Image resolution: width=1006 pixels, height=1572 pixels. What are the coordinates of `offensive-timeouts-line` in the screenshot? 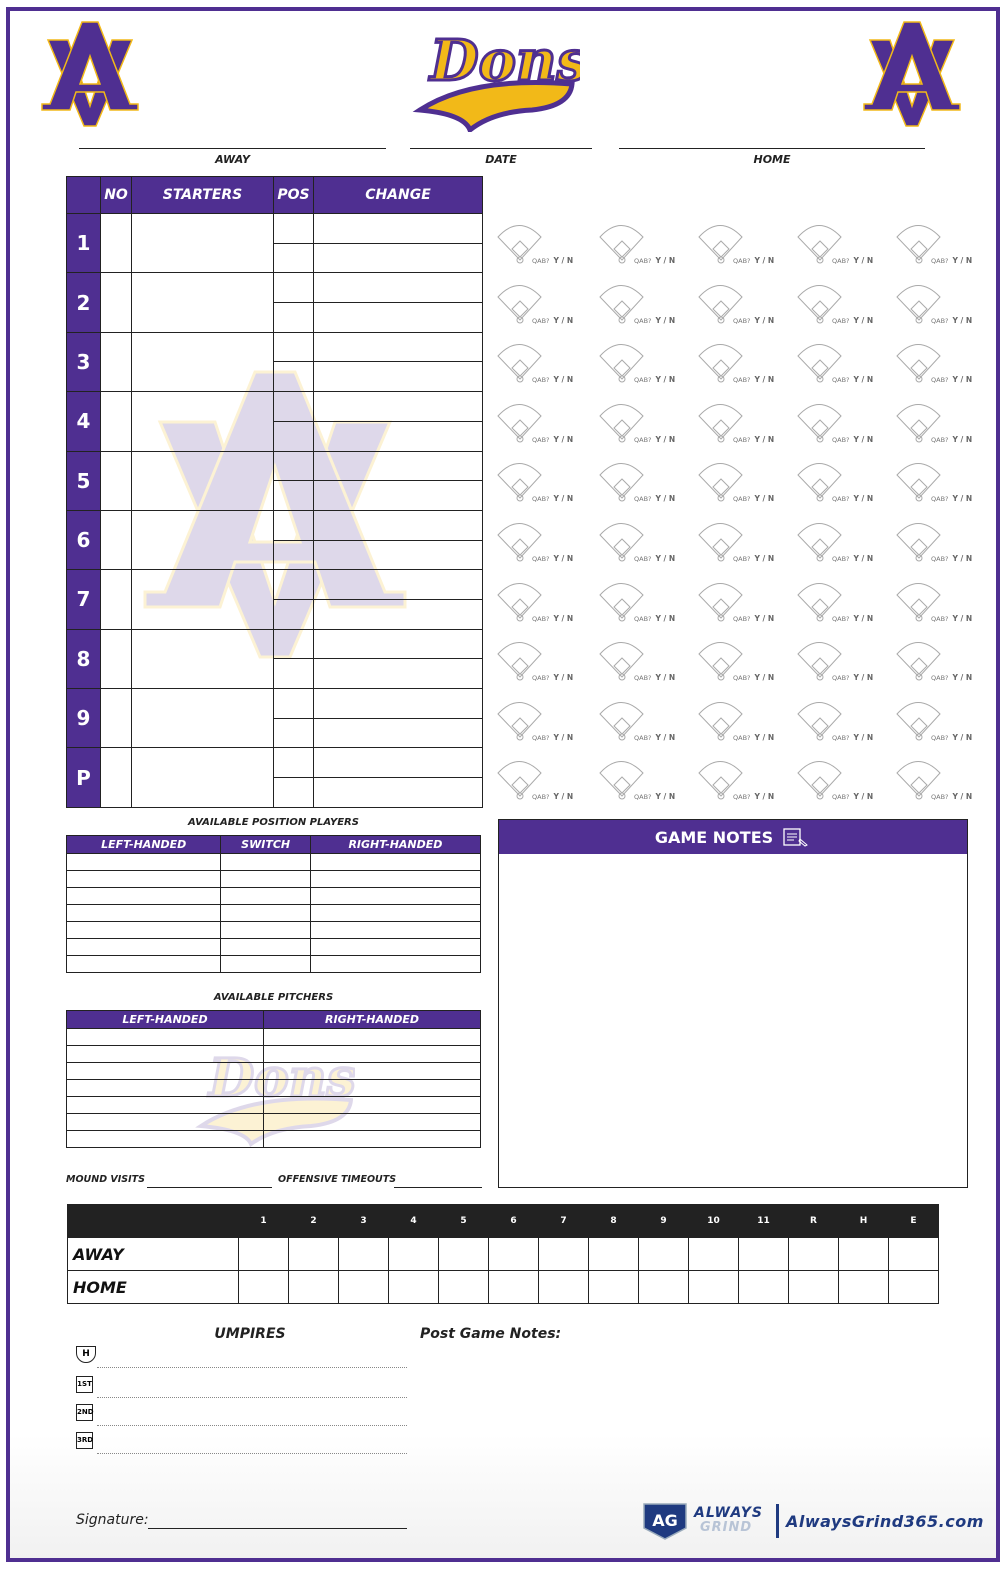 It's located at (438, 1187).